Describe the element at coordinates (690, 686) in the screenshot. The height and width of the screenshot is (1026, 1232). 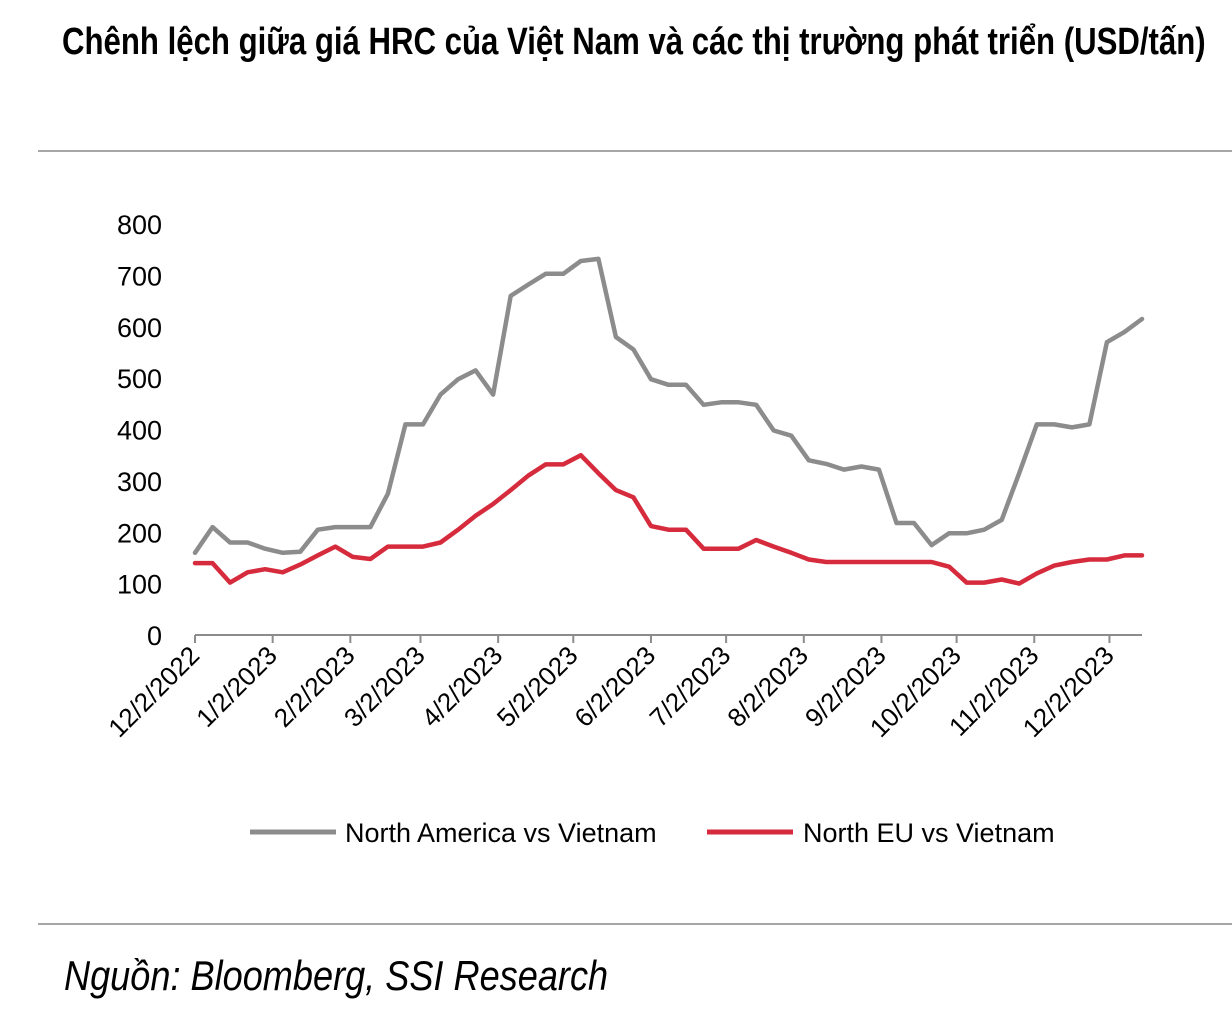
I see `x-tick-label: 7/2/2023` at that location.